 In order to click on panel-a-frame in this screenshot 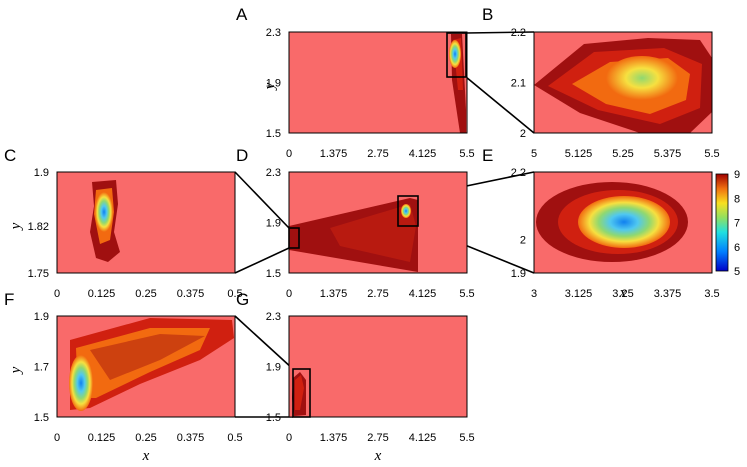, I will do `click(378, 82)`.